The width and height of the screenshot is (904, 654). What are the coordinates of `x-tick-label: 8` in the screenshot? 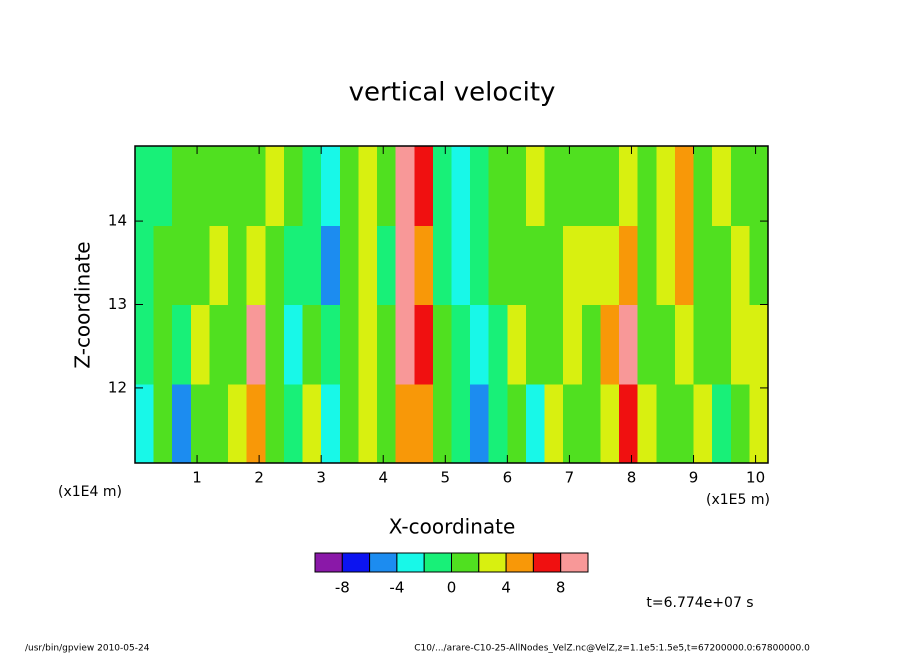 It's located at (632, 478).